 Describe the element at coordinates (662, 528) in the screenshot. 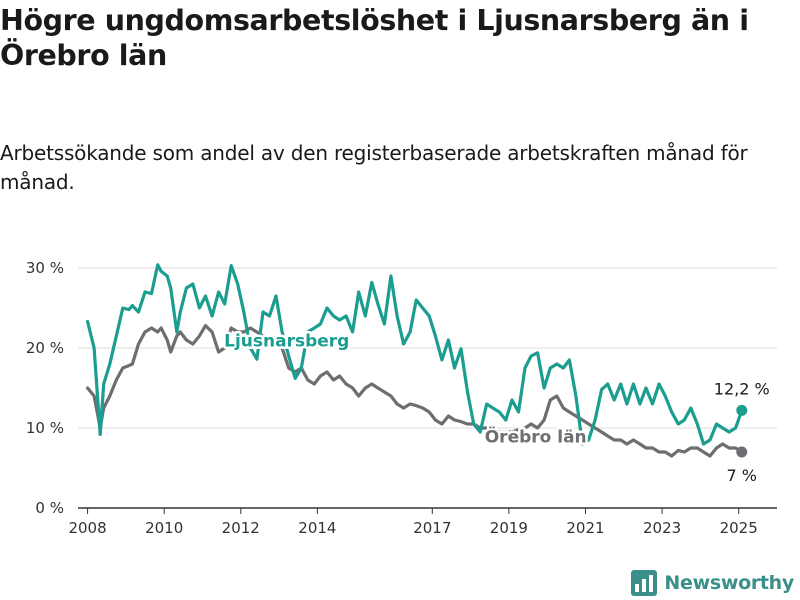

I see `x-tick-label: 2023` at that location.